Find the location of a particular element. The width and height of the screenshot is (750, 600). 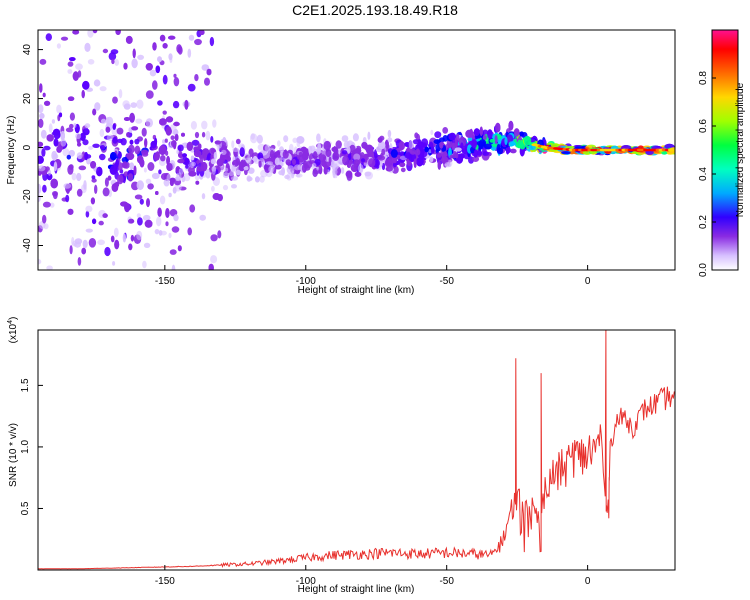

snr-y-tick-label: 1.0 is located at coordinates (25, 447).